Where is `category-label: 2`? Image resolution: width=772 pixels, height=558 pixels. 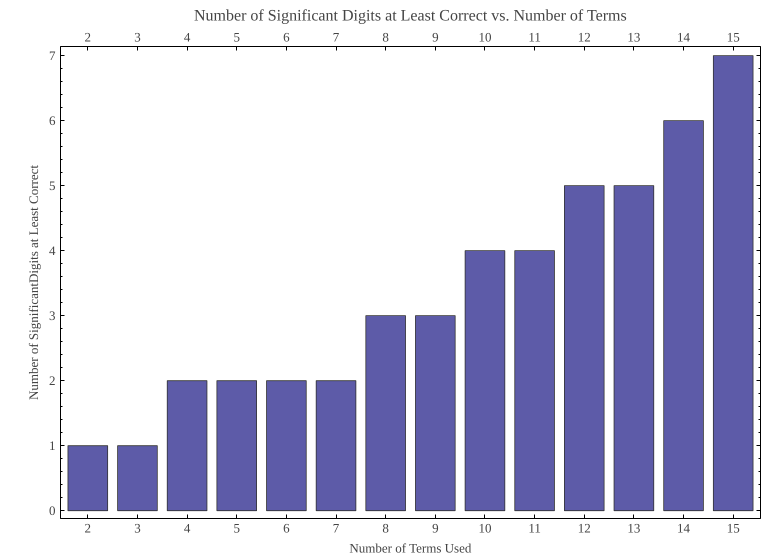
category-label: 2 is located at coordinates (88, 528).